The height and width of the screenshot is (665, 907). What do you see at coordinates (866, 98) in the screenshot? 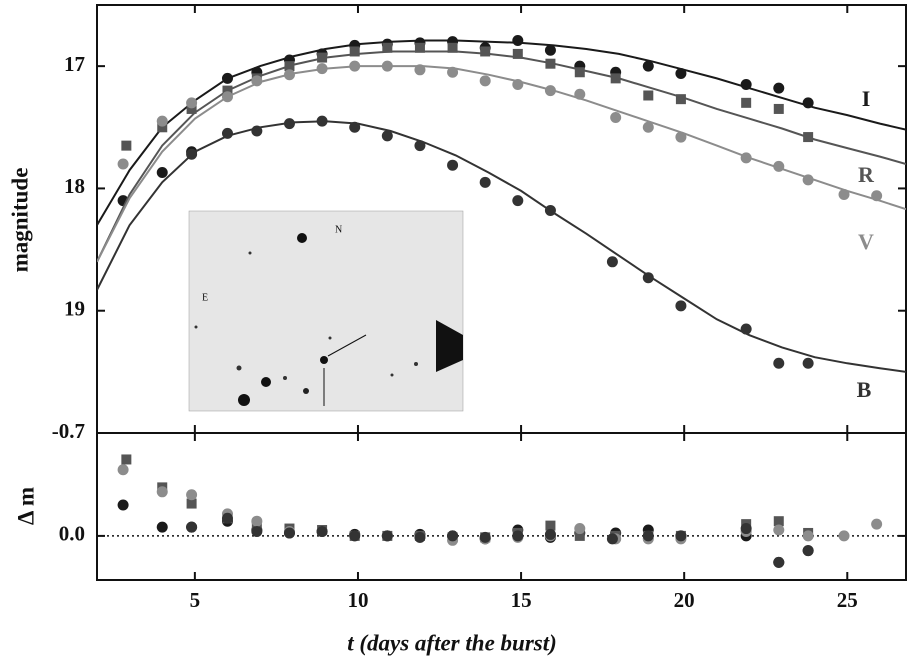
I see `series-label: I` at bounding box center [866, 98].